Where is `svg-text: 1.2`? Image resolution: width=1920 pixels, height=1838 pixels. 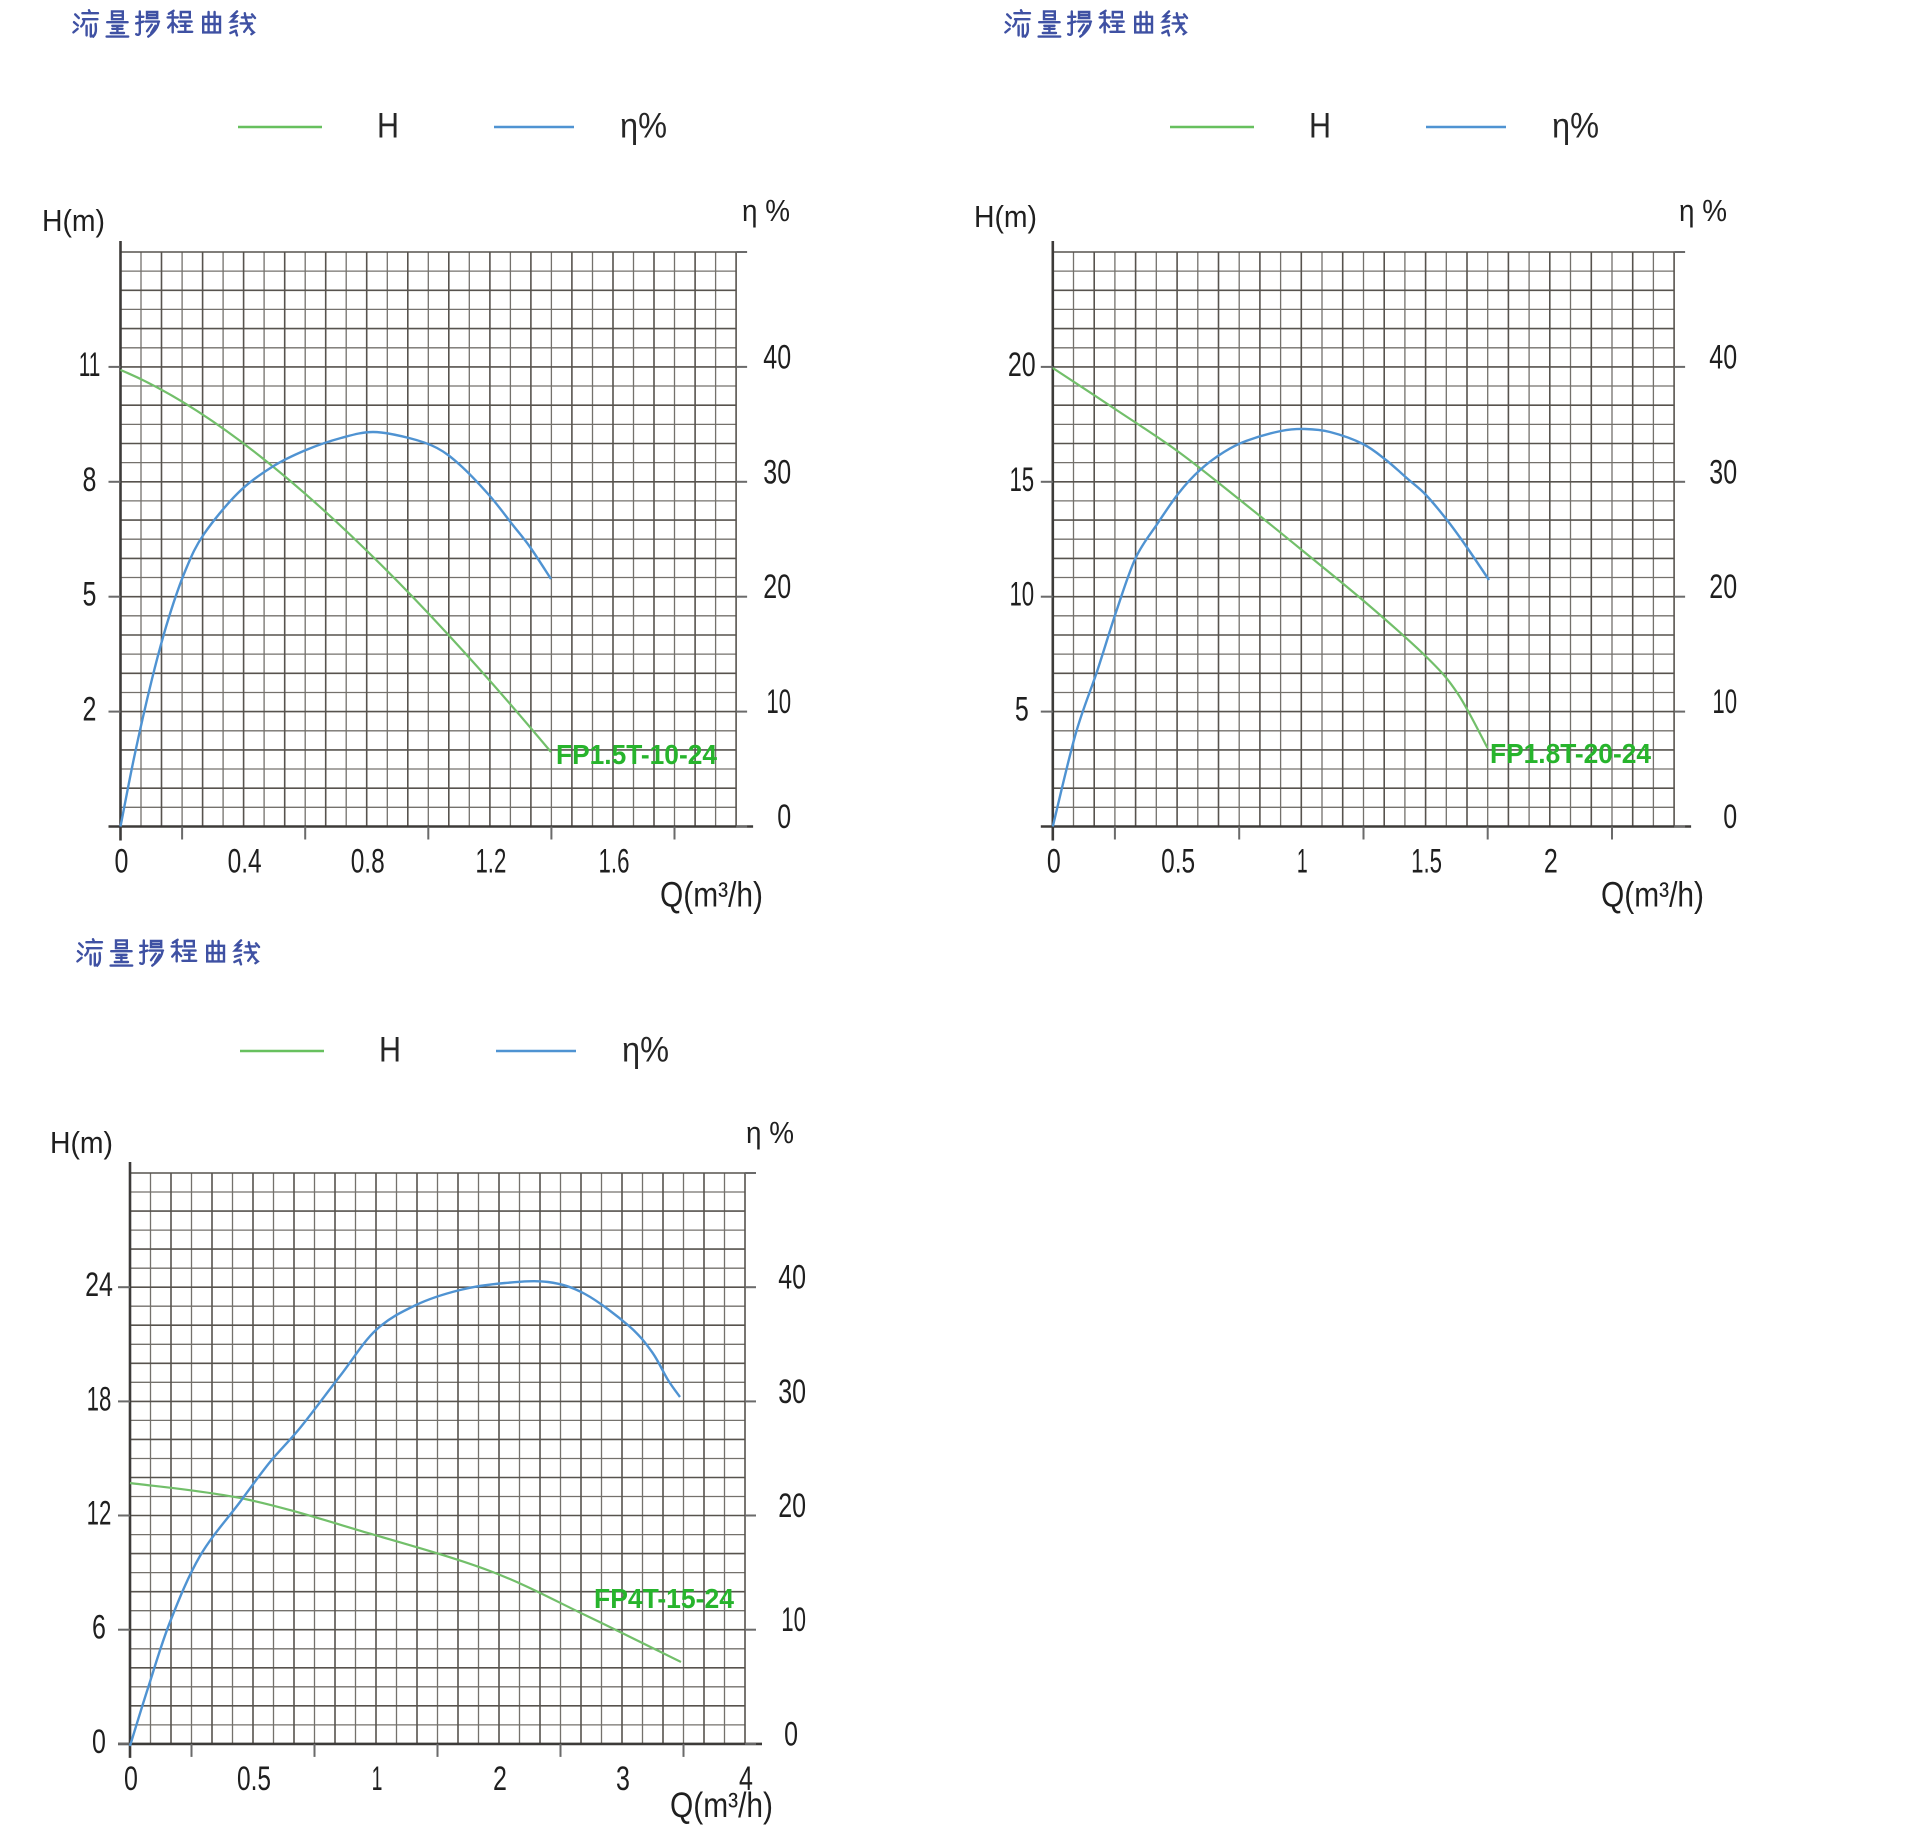
svg-text: 1.2 is located at coordinates (490, 862).